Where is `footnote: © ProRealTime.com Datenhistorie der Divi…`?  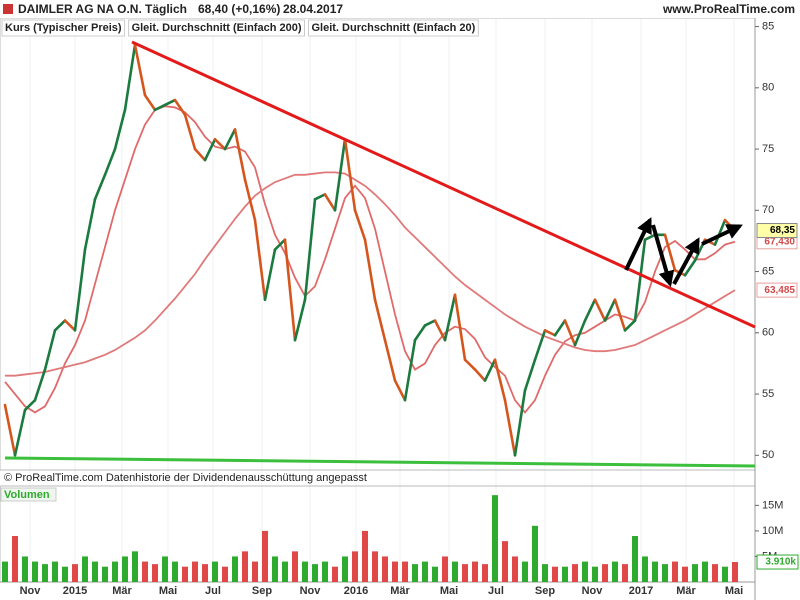 footnote: © ProRealTime.com Datenhistorie der Divi… is located at coordinates (185, 478).